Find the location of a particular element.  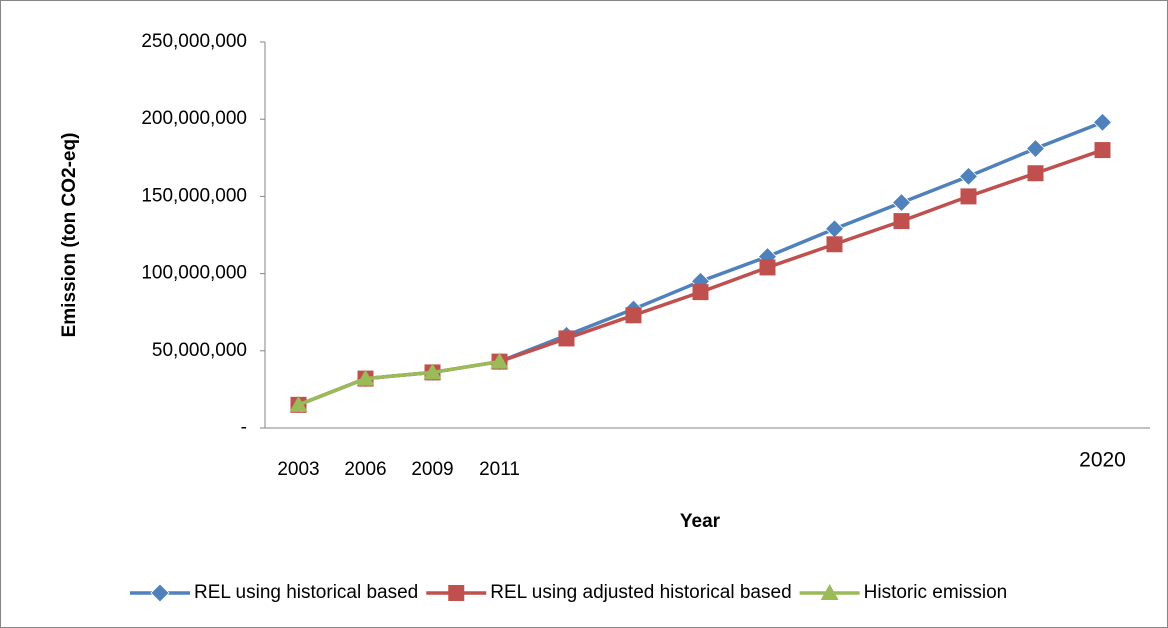

x-tick-label: 2009 is located at coordinates (432, 469).